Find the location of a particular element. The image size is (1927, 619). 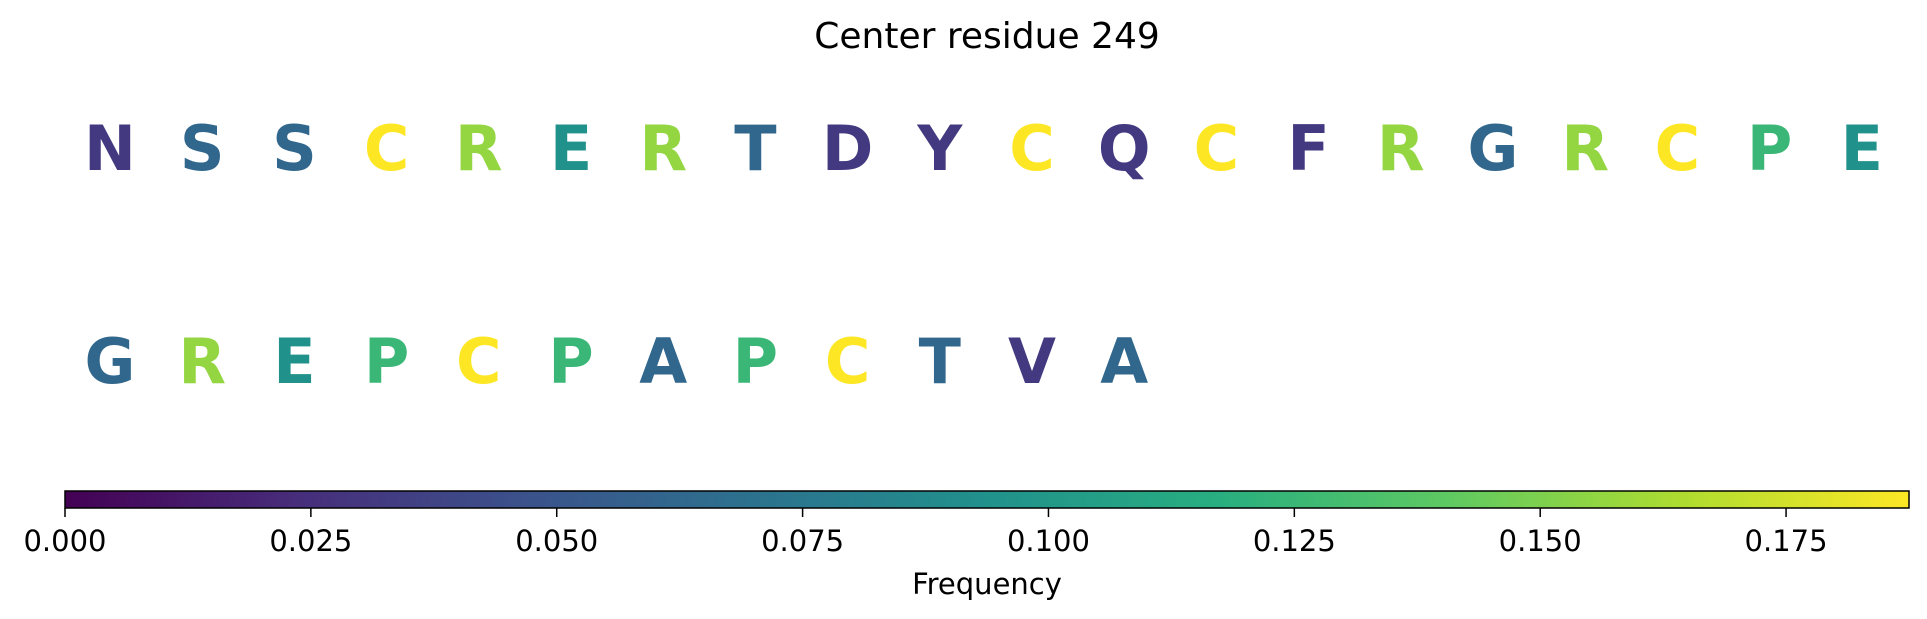

residue-letter: D is located at coordinates (847, 148).